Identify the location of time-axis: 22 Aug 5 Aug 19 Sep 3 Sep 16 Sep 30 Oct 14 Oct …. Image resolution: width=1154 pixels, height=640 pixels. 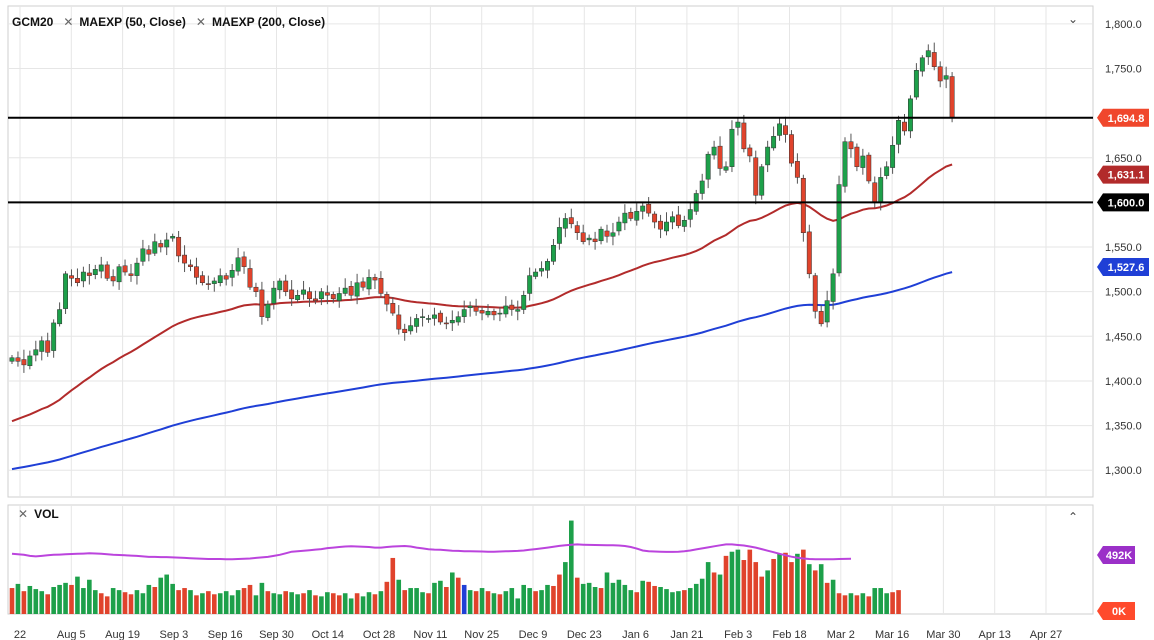
(538, 634).